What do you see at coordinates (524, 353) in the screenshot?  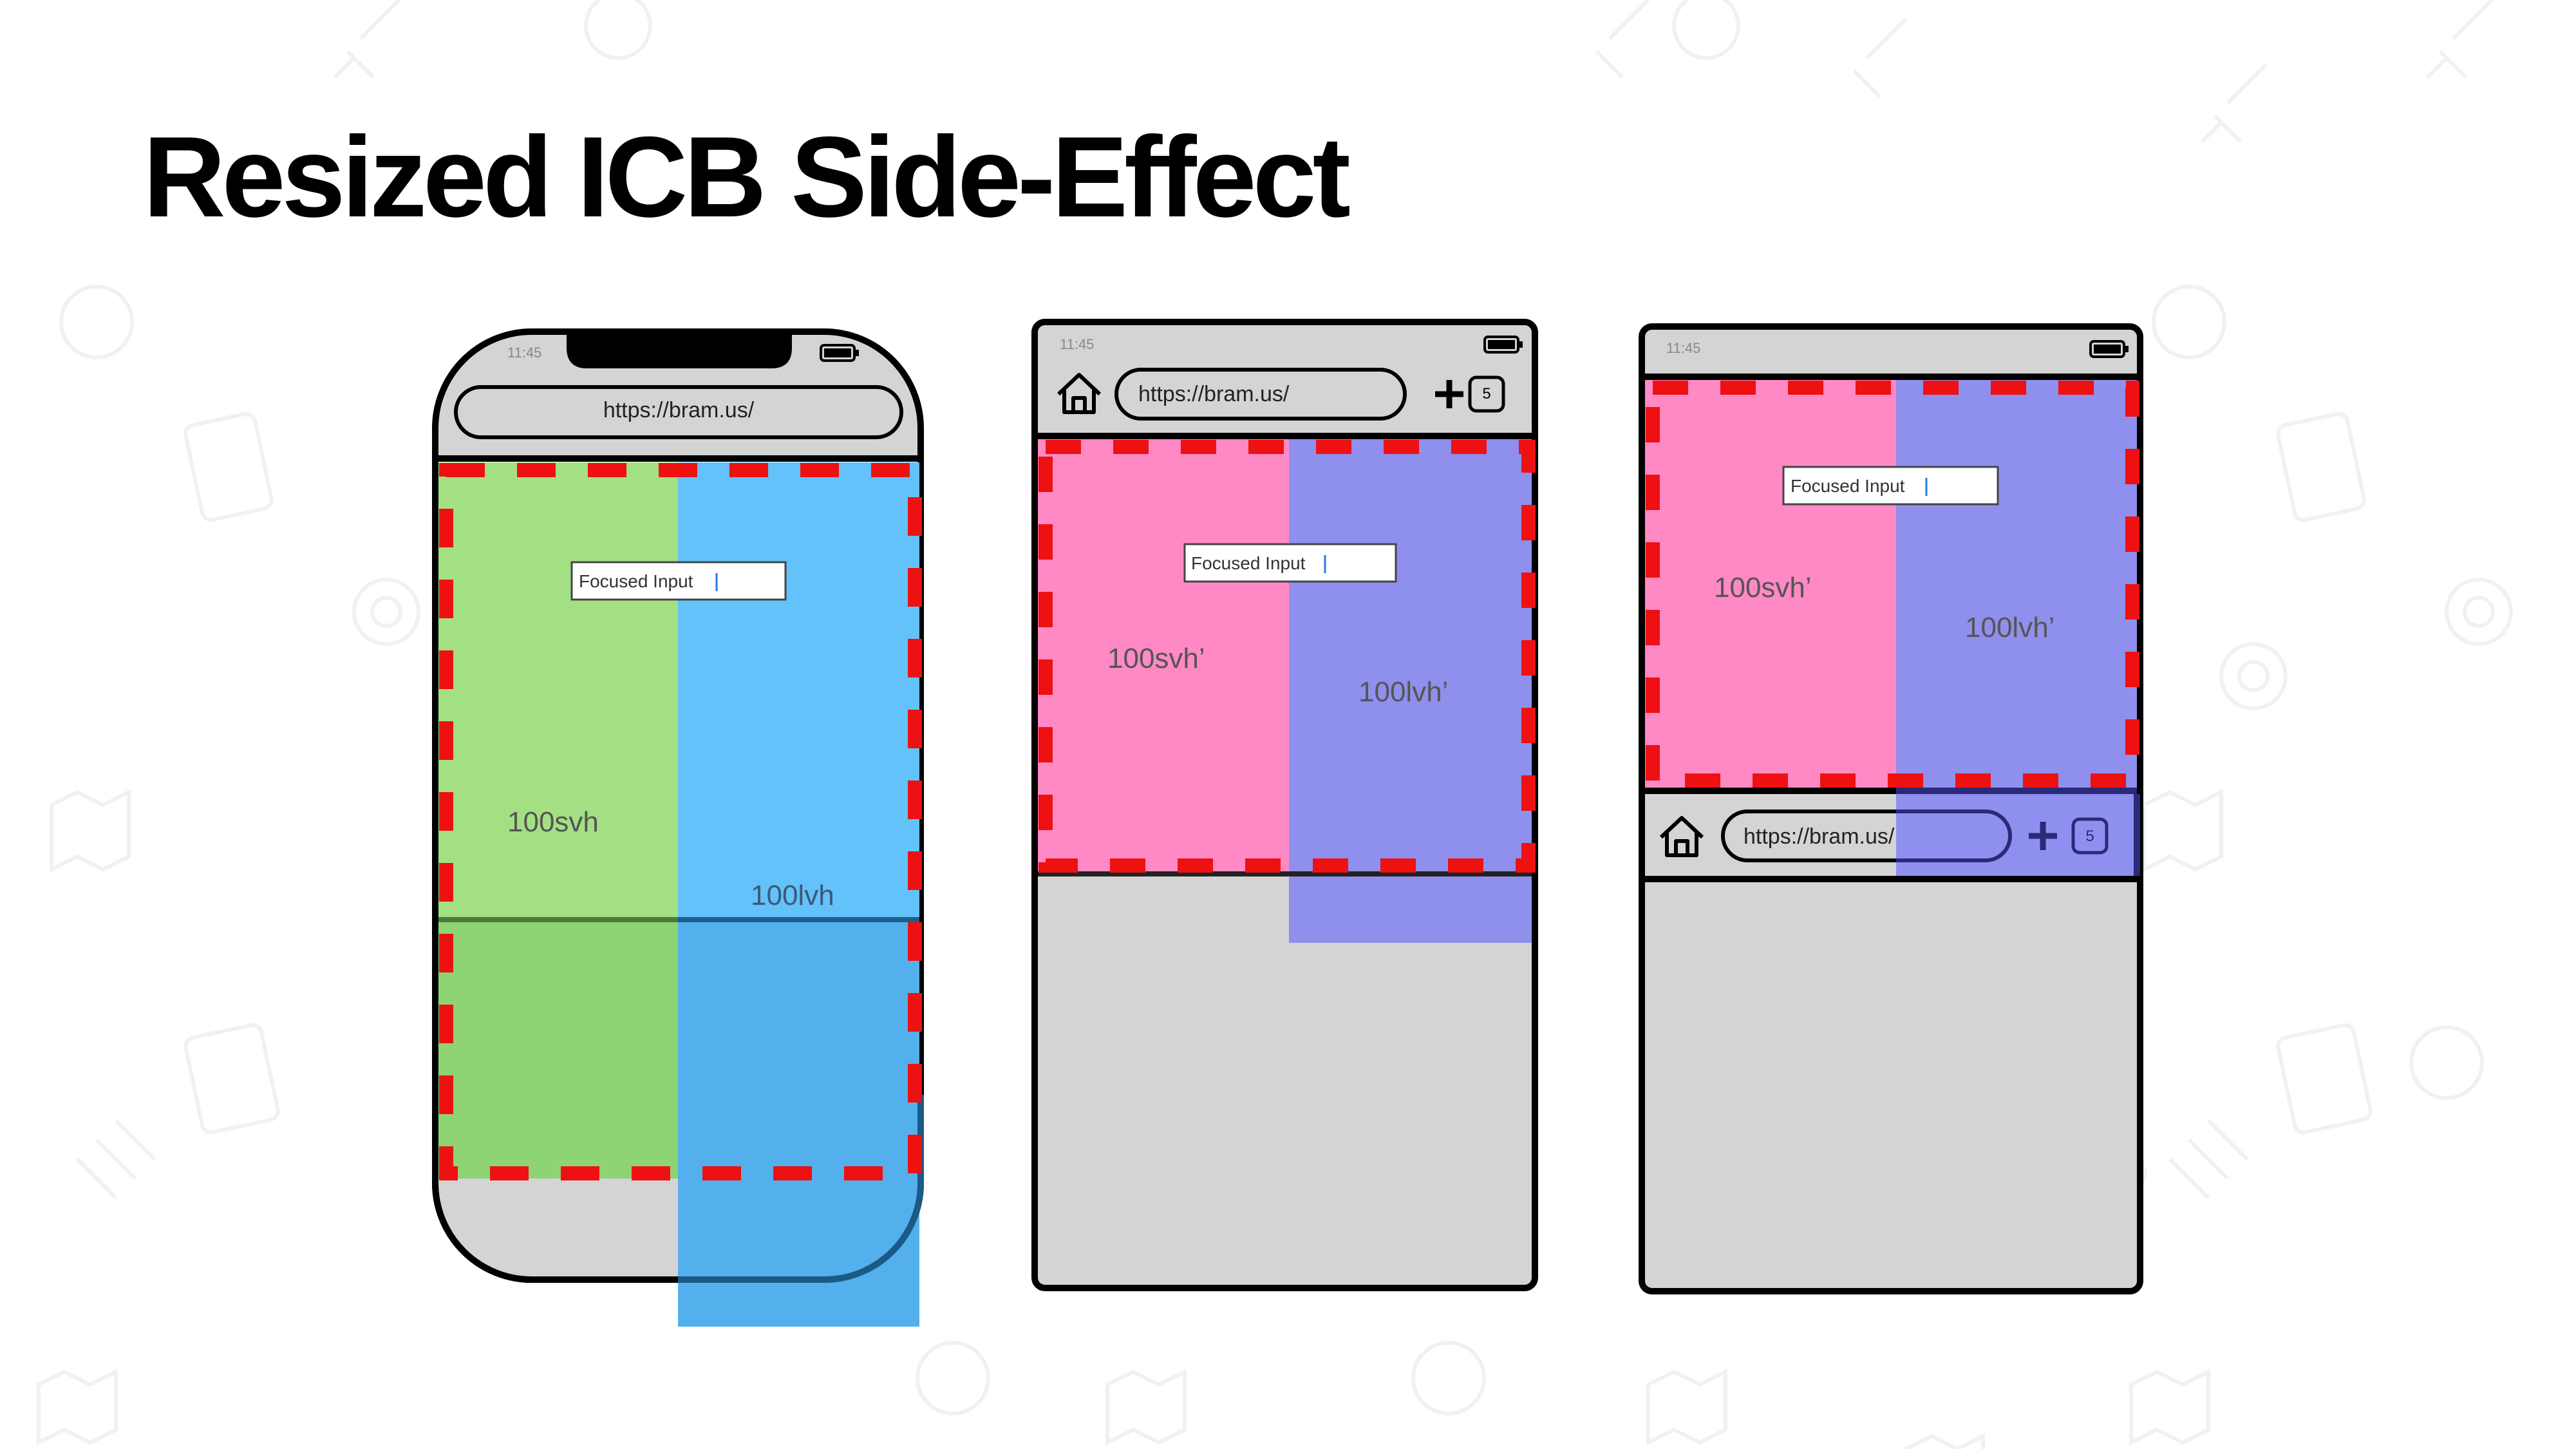 I see `phone-status-time: 11:45` at bounding box center [524, 353].